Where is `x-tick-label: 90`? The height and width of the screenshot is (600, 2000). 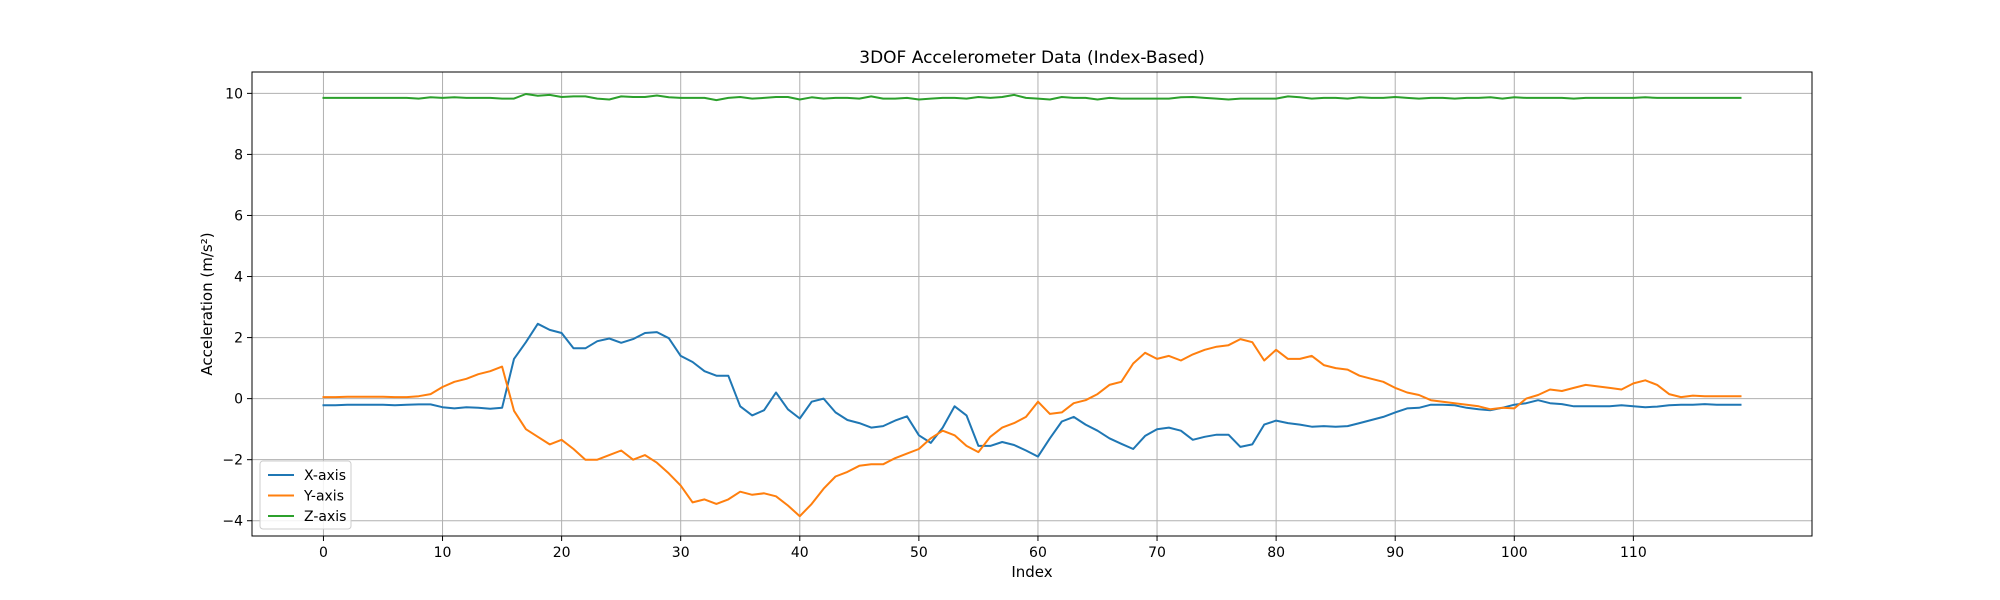
x-tick-label: 90 is located at coordinates (1395, 553).